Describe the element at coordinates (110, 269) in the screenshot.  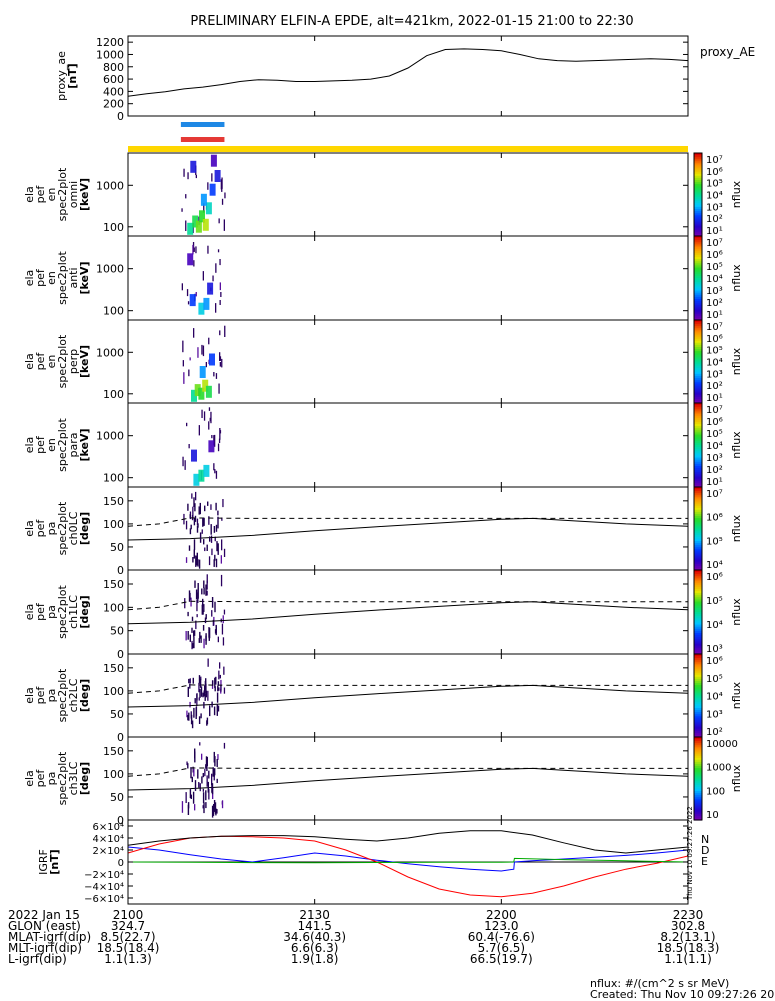
I see `y-tick-label: 1000` at that location.